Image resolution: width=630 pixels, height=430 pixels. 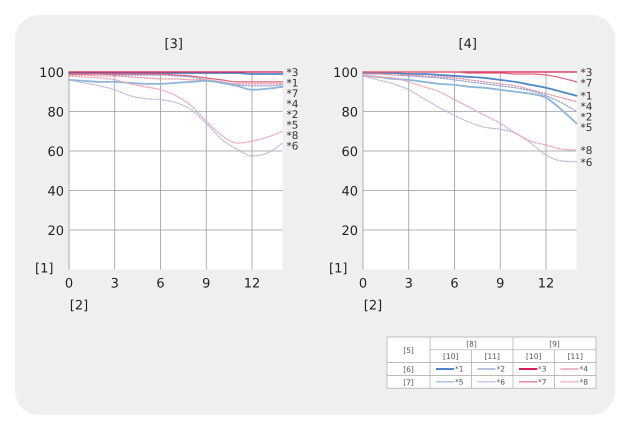 What do you see at coordinates (292, 146) in the screenshot?
I see `series-label: *6` at bounding box center [292, 146].